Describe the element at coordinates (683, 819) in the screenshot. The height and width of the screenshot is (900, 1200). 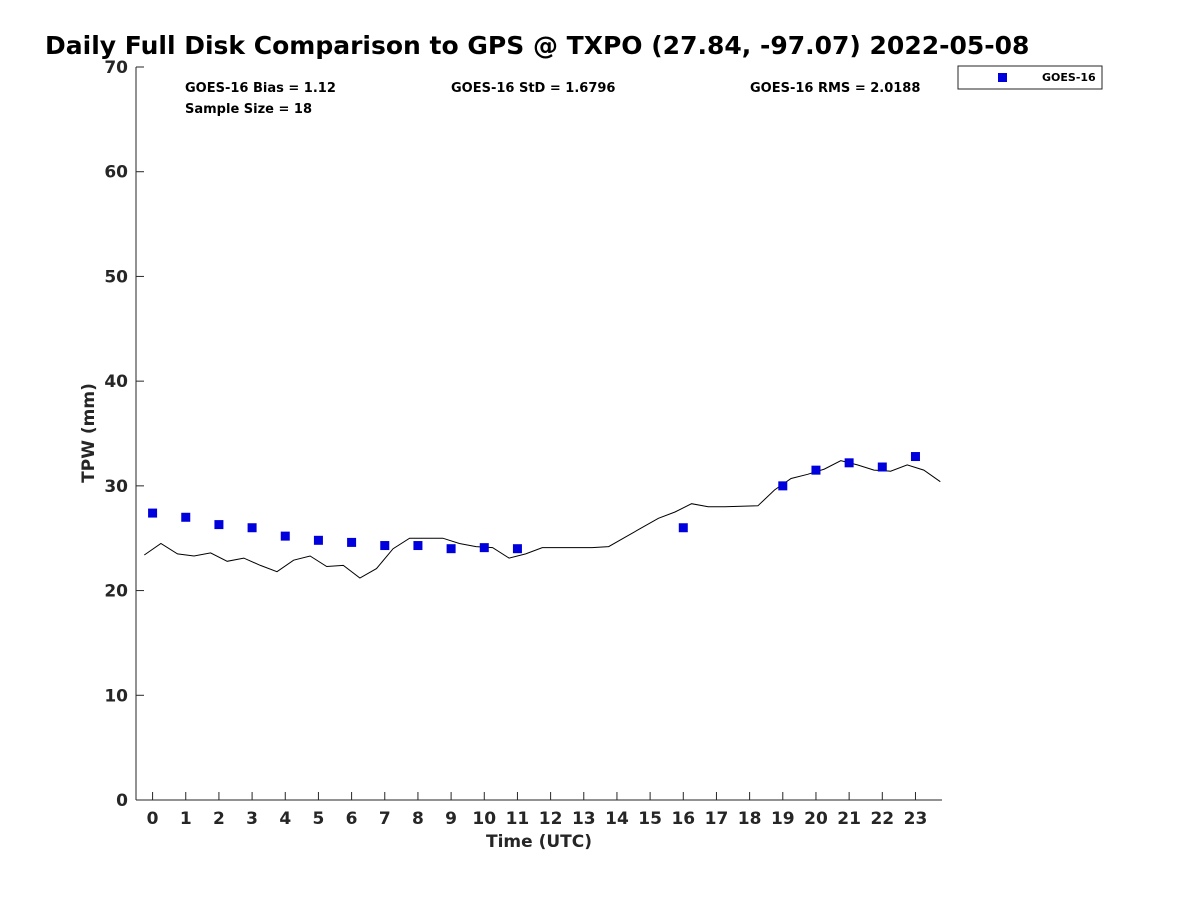
I see `x-tick-label: 16` at that location.